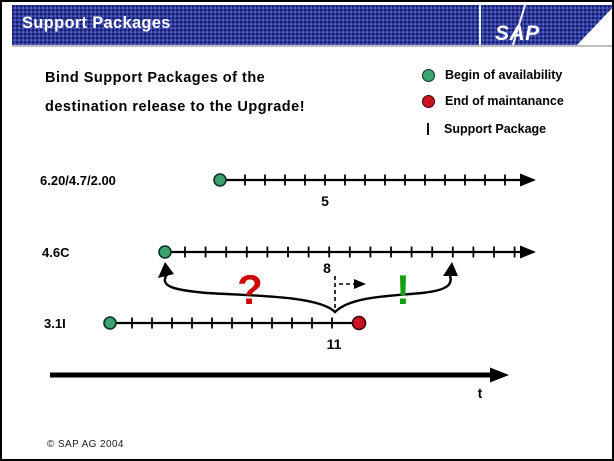  Describe the element at coordinates (56, 252) in the screenshot. I see `release-label: 4.6C` at that location.